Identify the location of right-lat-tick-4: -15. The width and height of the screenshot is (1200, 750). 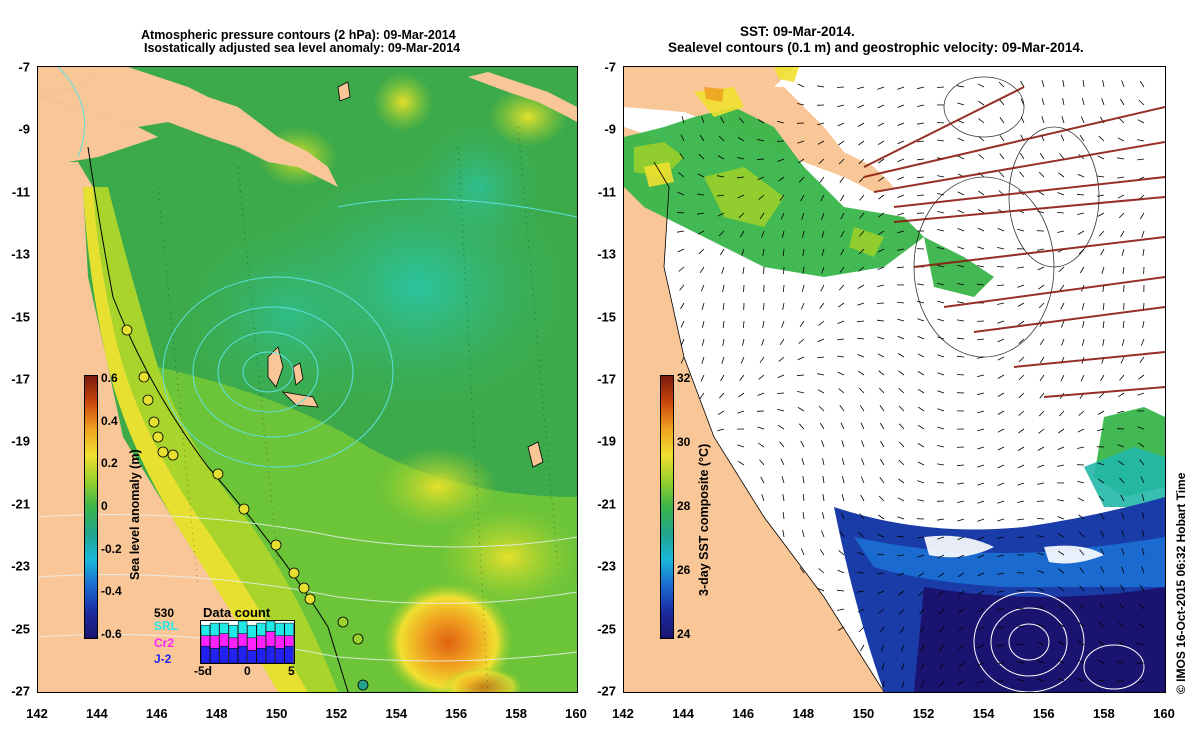
(606, 317).